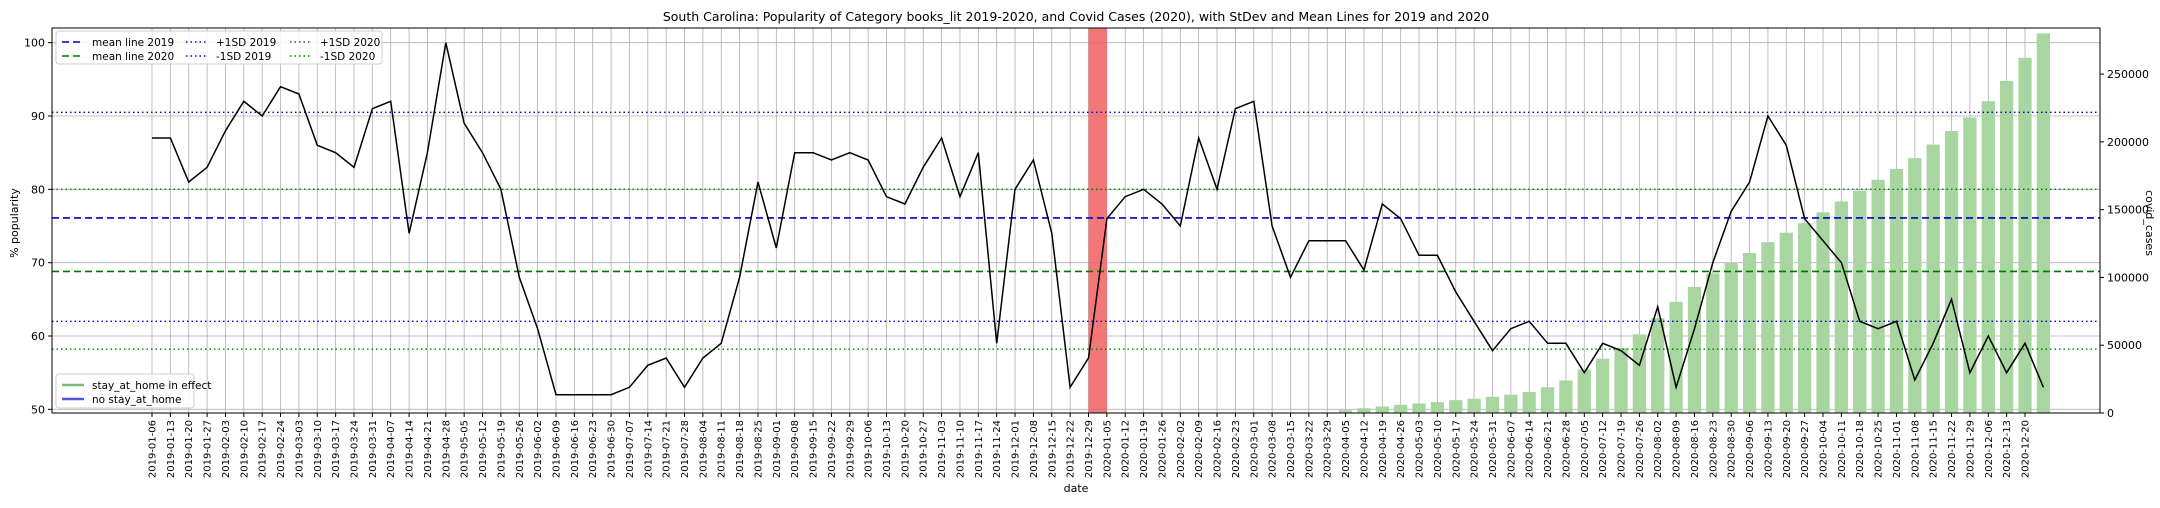 The height and width of the screenshot is (508, 2160). What do you see at coordinates (961, 449) in the screenshot?
I see `x-tick-label: 2019-11-10` at bounding box center [961, 449].